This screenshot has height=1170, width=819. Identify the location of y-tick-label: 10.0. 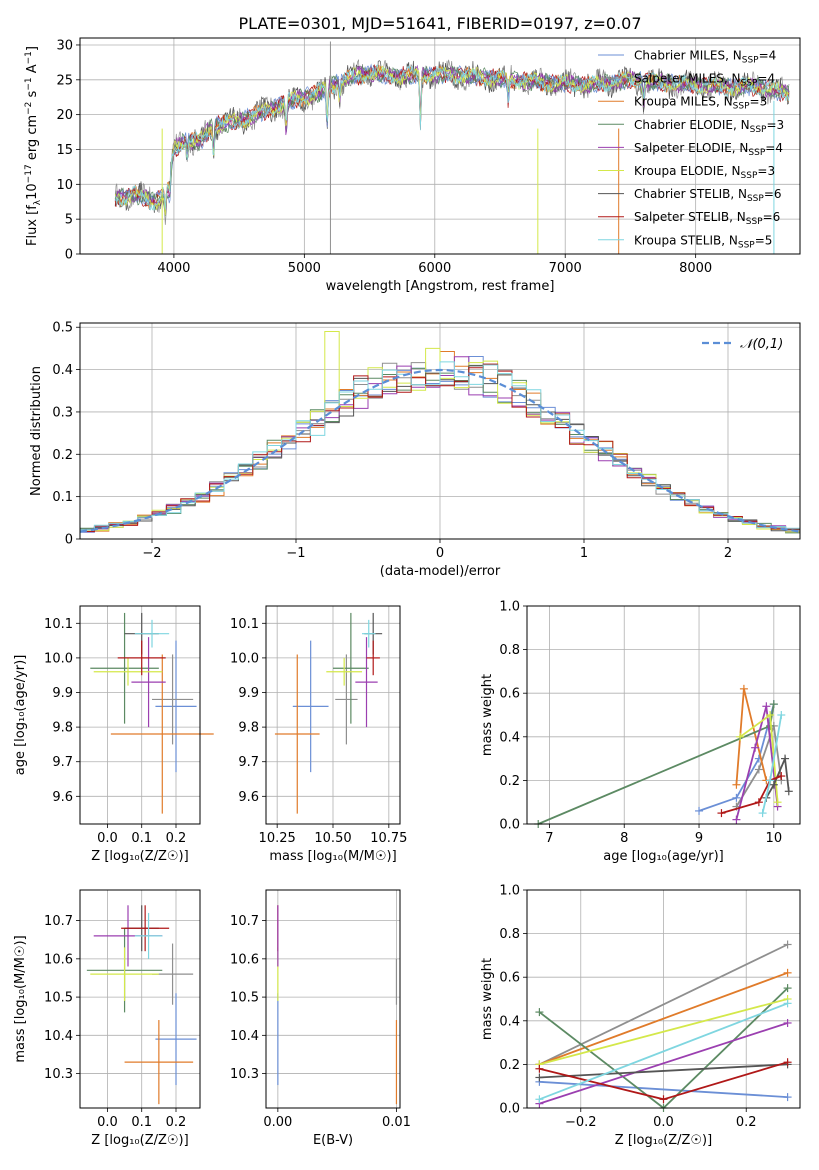
(244, 658).